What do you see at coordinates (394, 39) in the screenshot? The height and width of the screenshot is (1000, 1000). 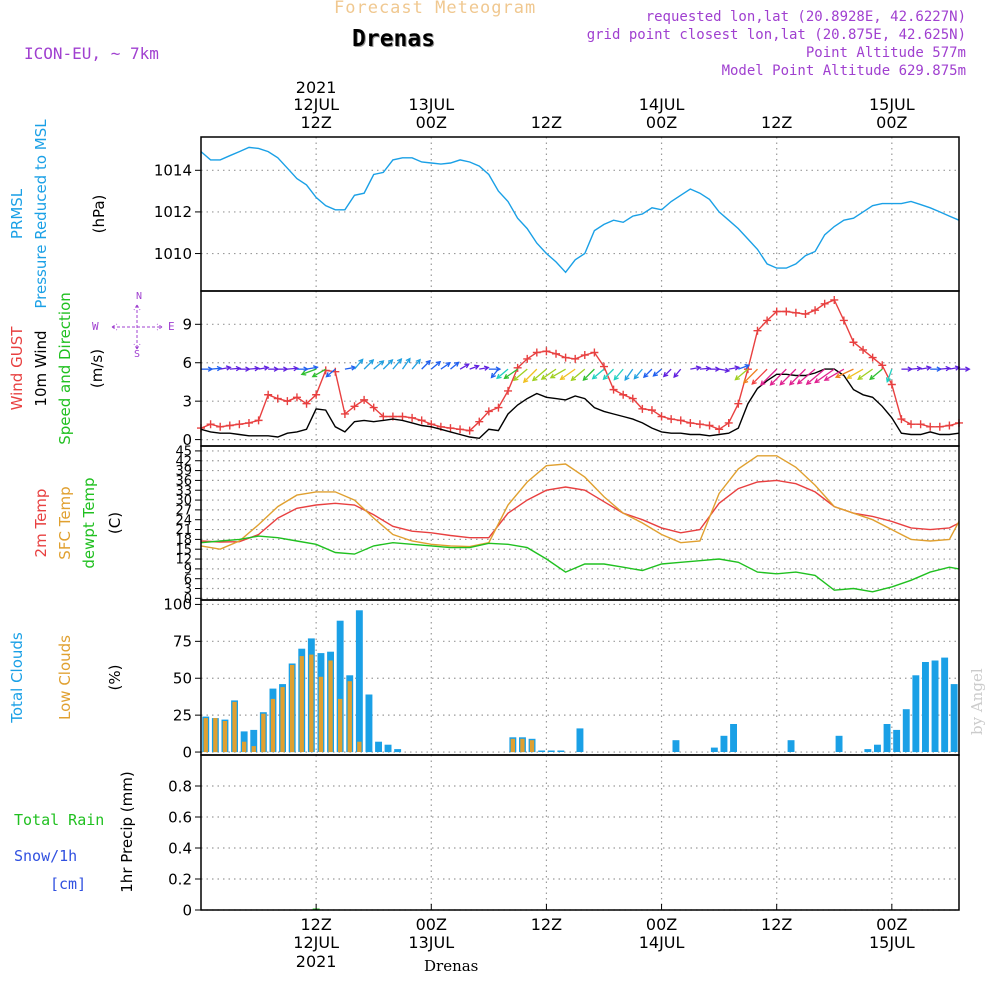 I see `station-title: Drenas` at bounding box center [394, 39].